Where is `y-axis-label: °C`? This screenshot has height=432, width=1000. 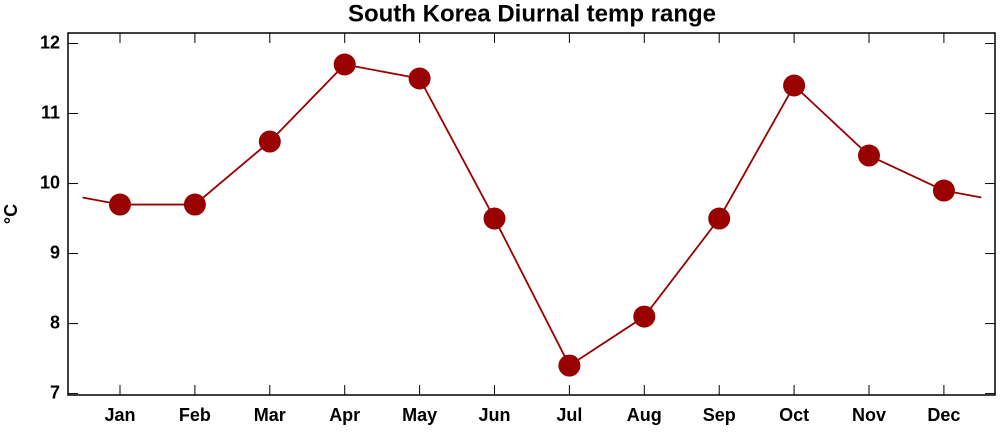
y-axis-label: °C is located at coordinates (11, 214).